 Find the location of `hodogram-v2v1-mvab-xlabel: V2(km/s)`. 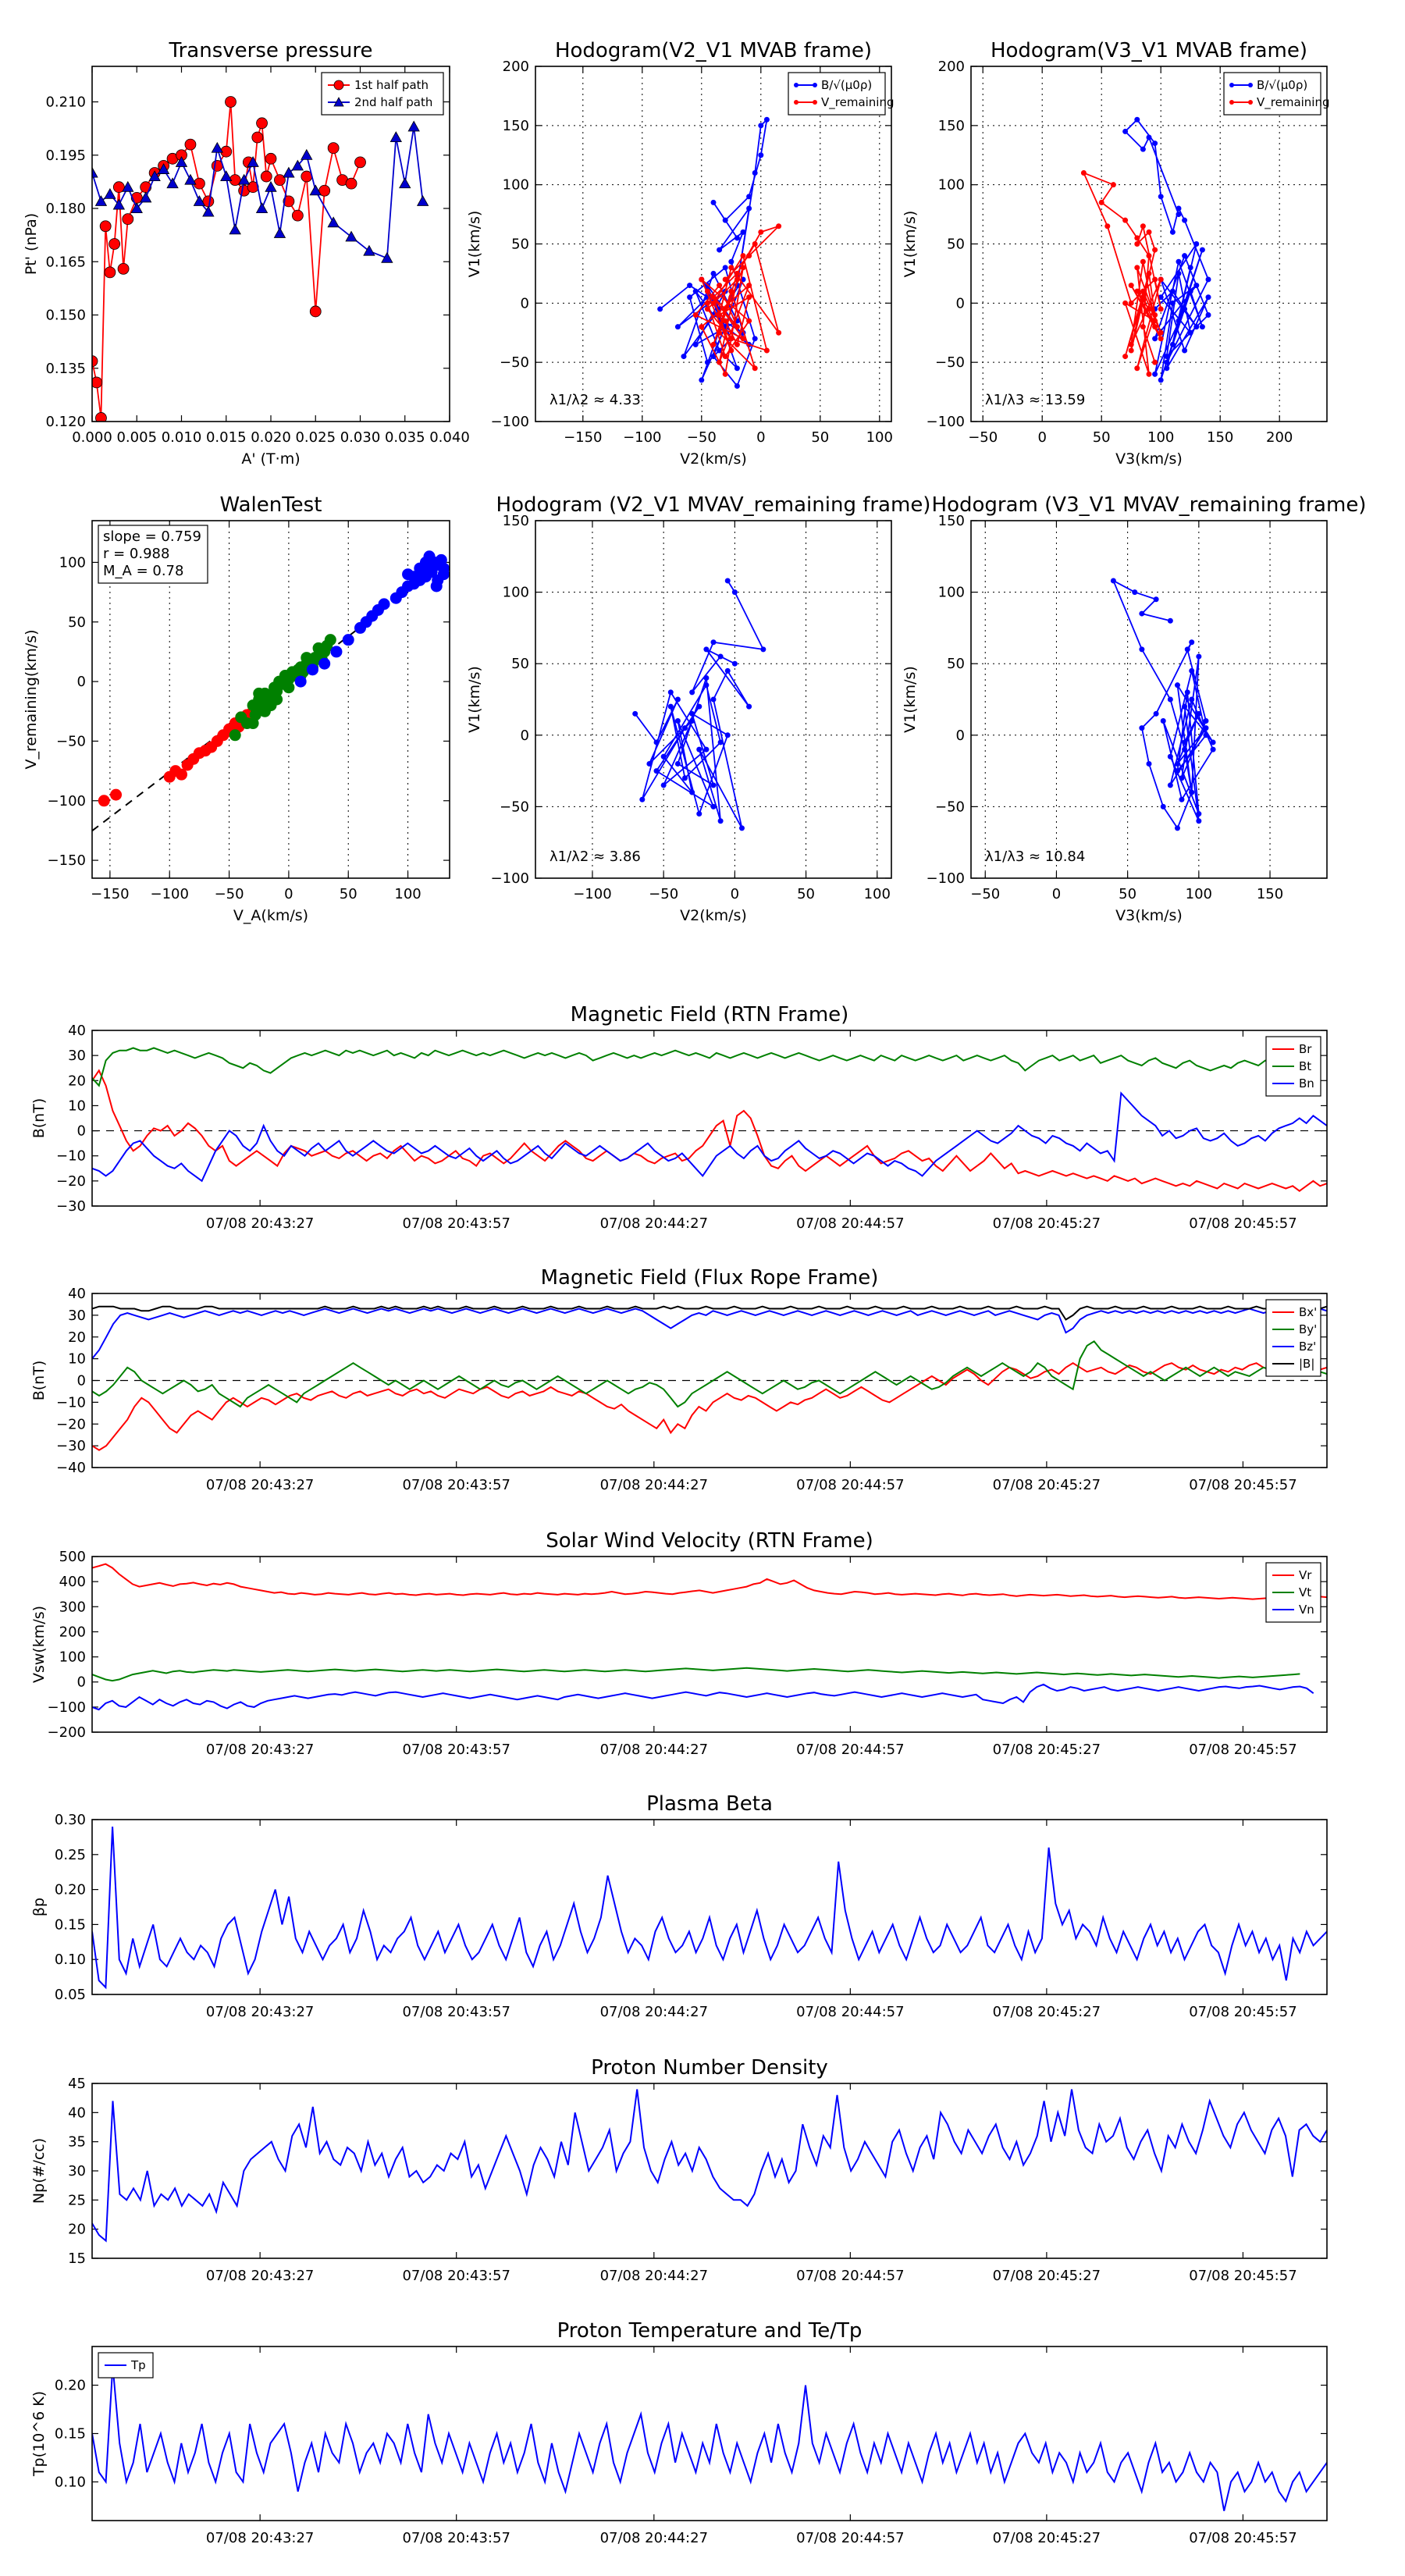

hodogram-v2v1-mvab-xlabel: V2(km/s) is located at coordinates (714, 459).